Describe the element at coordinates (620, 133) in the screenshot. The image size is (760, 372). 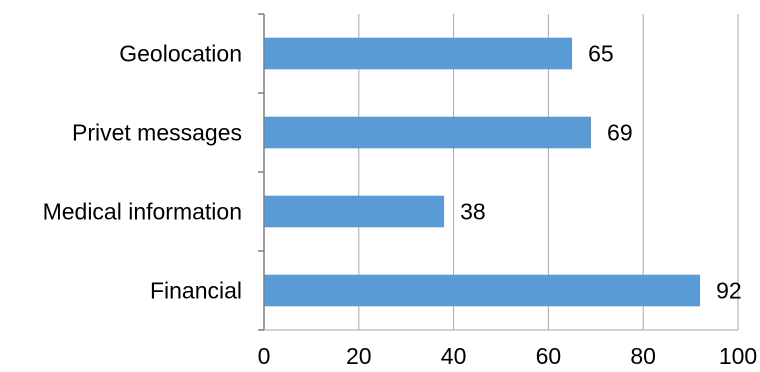
I see `data-label: 69` at that location.